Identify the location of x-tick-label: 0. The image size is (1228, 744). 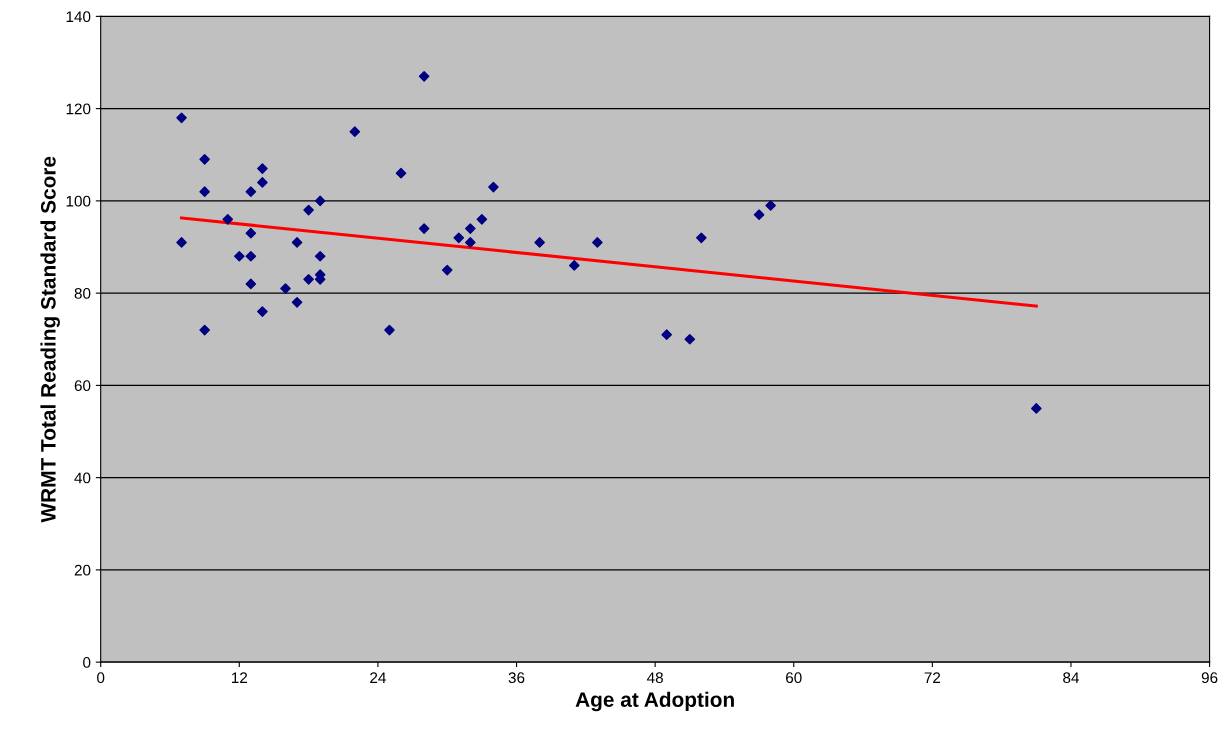
(101, 678).